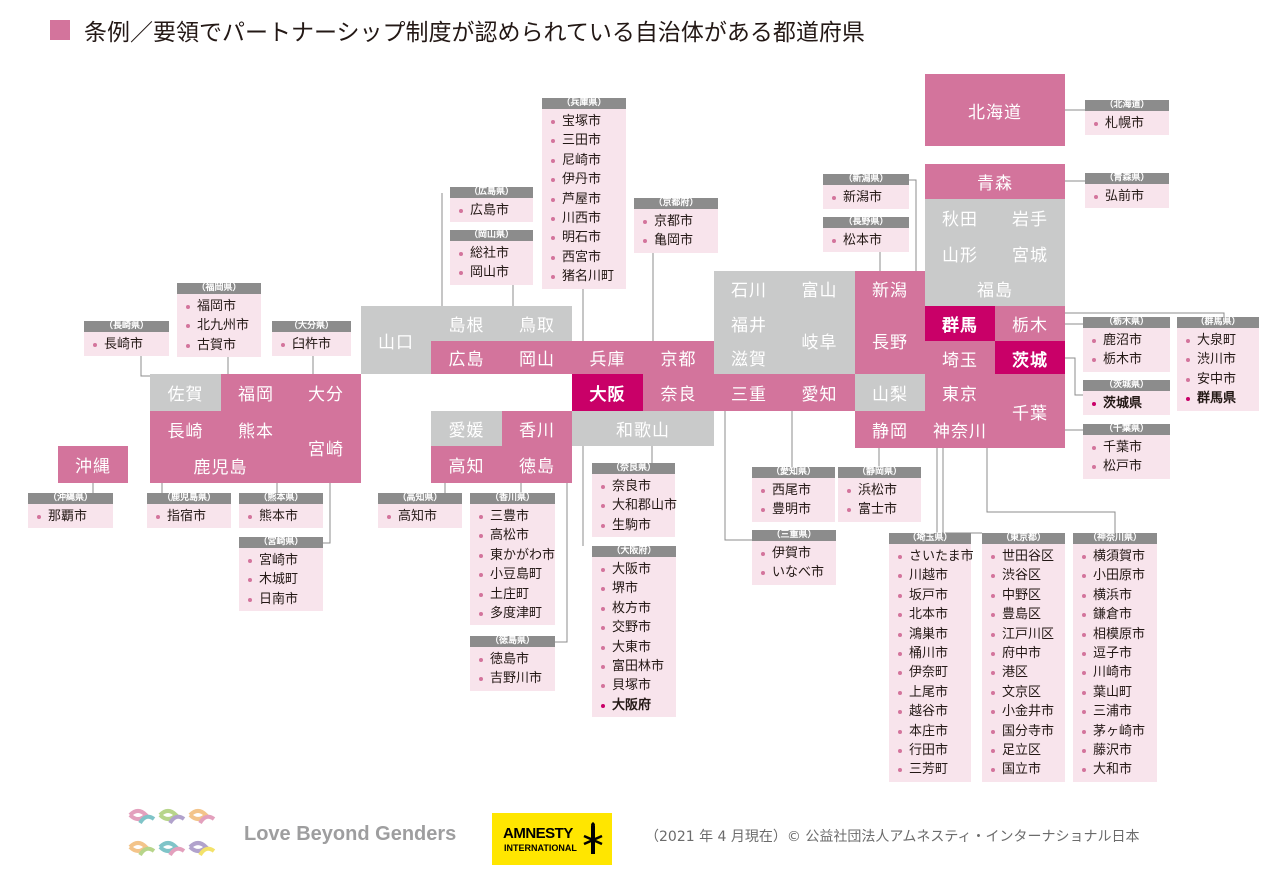 Image resolution: width=1280 pixels, height=881 pixels. Describe the element at coordinates (131, 344) in the screenshot. I see `list-item: 長崎市` at that location.